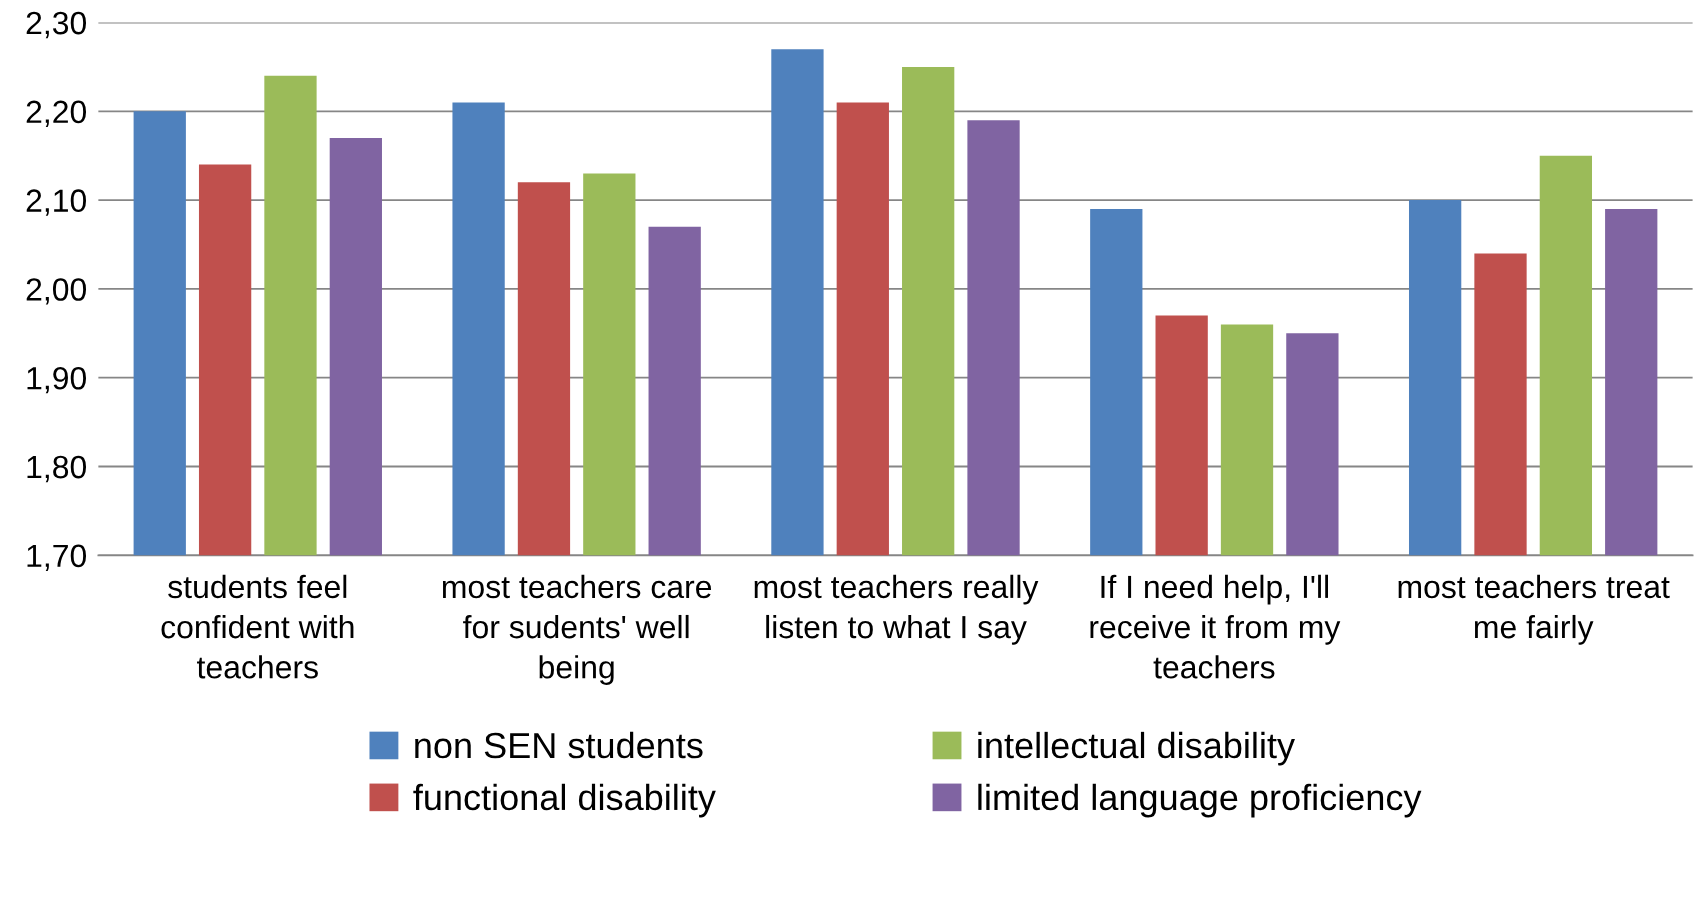 The height and width of the screenshot is (900, 1696). I want to click on y-tick-label: 2,00, so click(56, 291).